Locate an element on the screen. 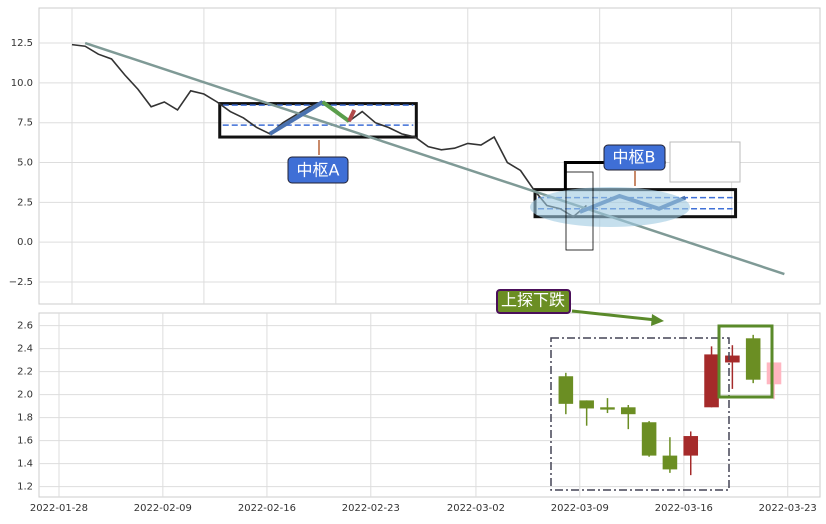 The image size is (826, 524). x-tick-label: 2022-03-16 is located at coordinates (684, 508).